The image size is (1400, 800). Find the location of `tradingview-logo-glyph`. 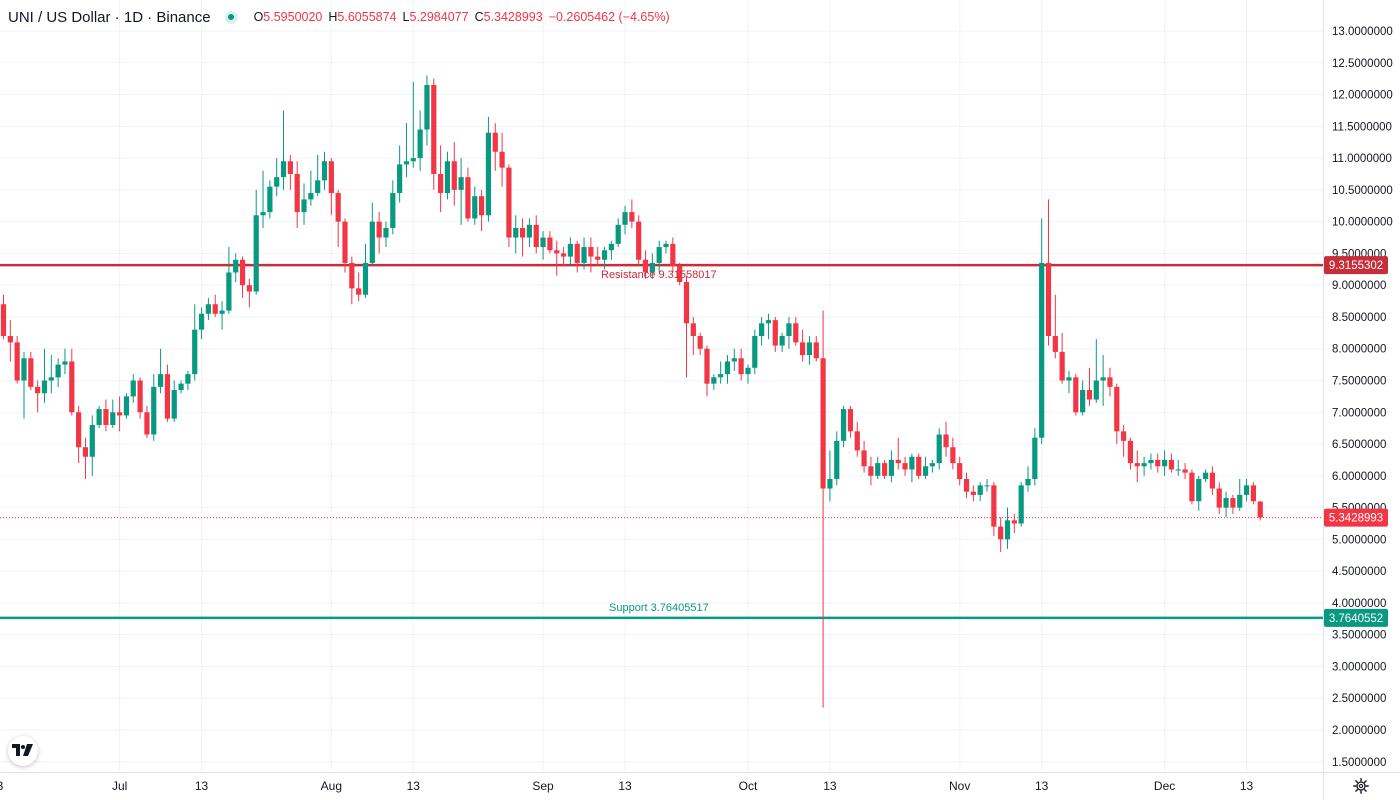

tradingview-logo-glyph is located at coordinates (22, 750).